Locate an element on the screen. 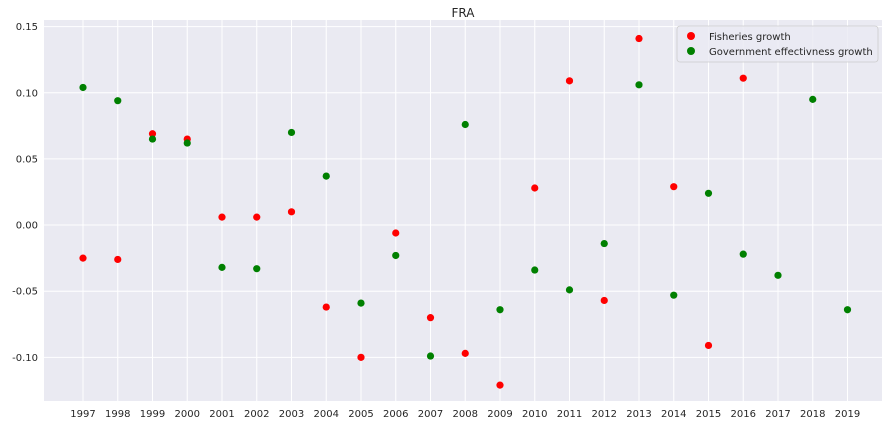  x-tick-label: 2008 is located at coordinates (465, 414).